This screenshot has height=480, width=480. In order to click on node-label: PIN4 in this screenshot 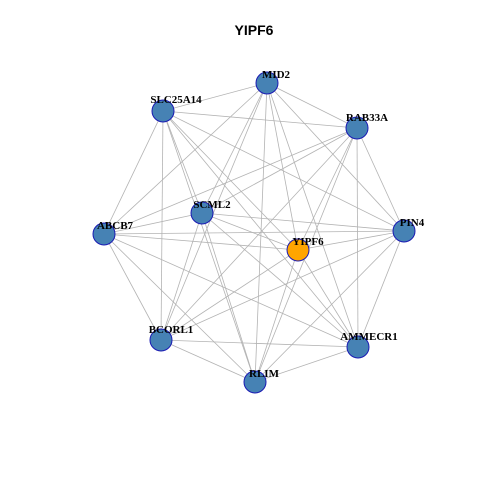, I will do `click(412, 223)`.